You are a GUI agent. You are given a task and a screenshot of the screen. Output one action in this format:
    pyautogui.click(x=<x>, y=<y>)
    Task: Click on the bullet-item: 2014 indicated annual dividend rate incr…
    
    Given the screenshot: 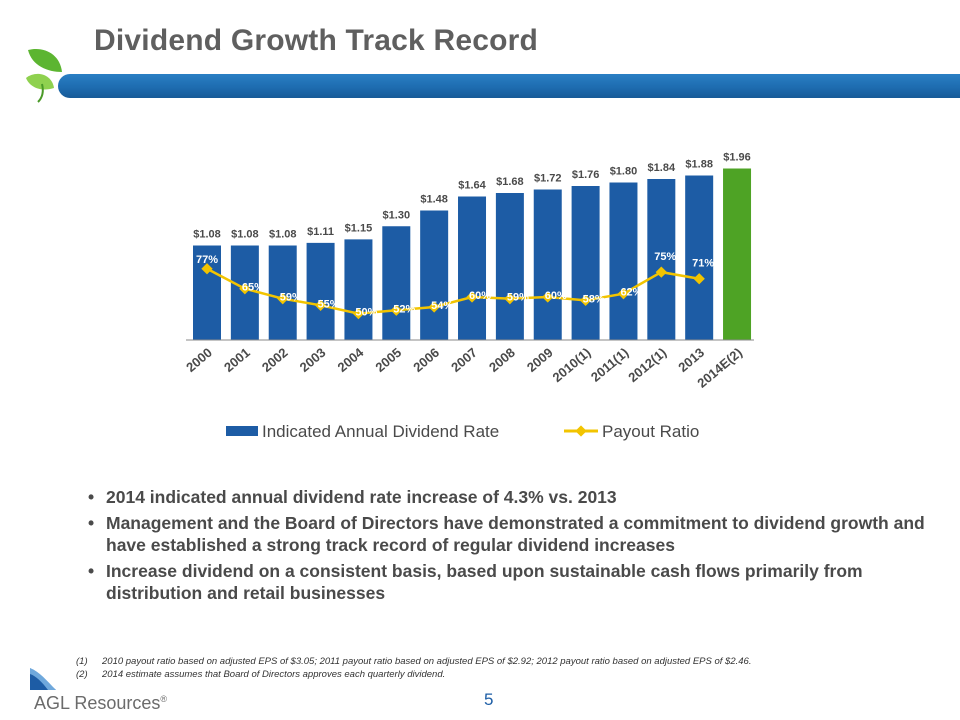 What is the action you would take?
    pyautogui.click(x=511, y=497)
    